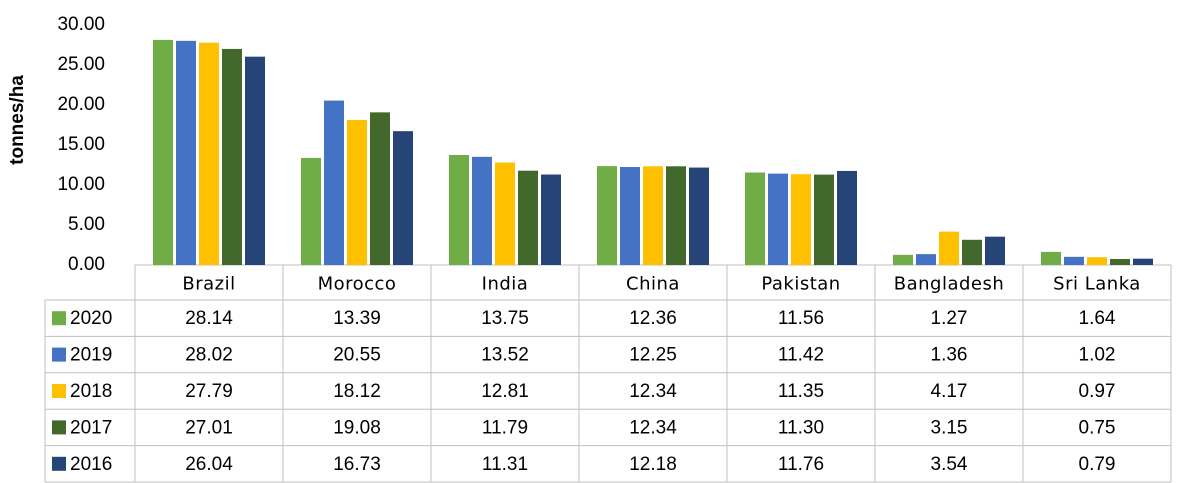 The image size is (1177, 483). What do you see at coordinates (949, 355) in the screenshot?
I see `table-value: 1.36` at bounding box center [949, 355].